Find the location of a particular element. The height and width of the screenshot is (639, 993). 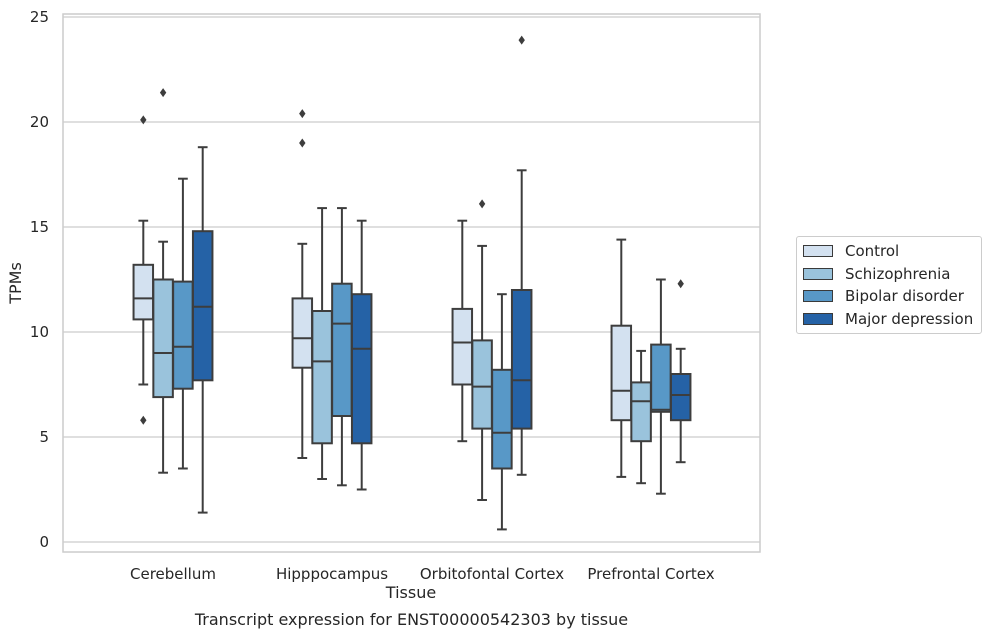

legend-item: Major depression is located at coordinates (889, 319).